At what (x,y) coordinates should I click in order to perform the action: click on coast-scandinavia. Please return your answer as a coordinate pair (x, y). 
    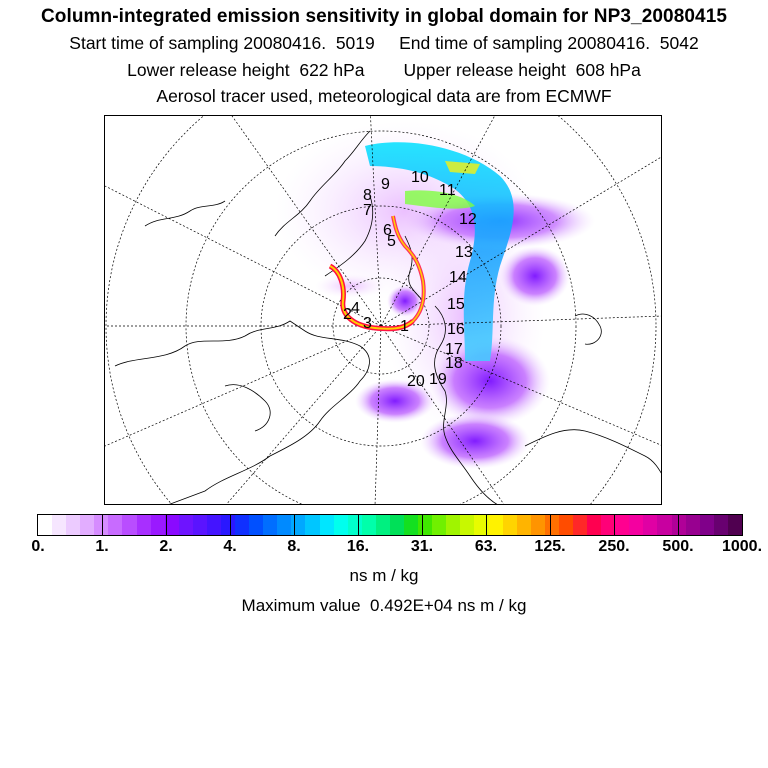
    Looking at the image, I should click on (185, 213).